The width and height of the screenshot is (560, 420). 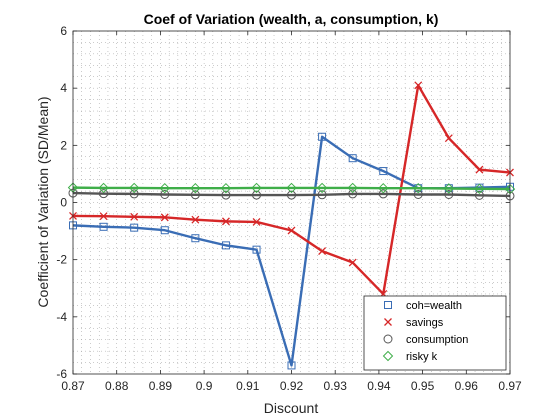 I want to click on x-tick-label: 0.95, so click(x=423, y=386).